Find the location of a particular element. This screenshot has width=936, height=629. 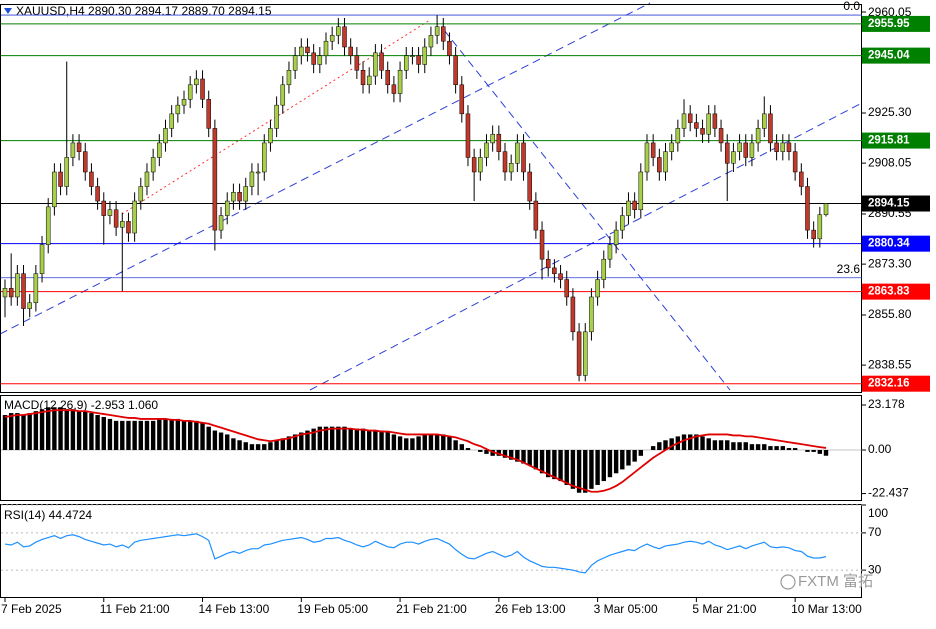

y-tick-label: 30 is located at coordinates (875, 569).